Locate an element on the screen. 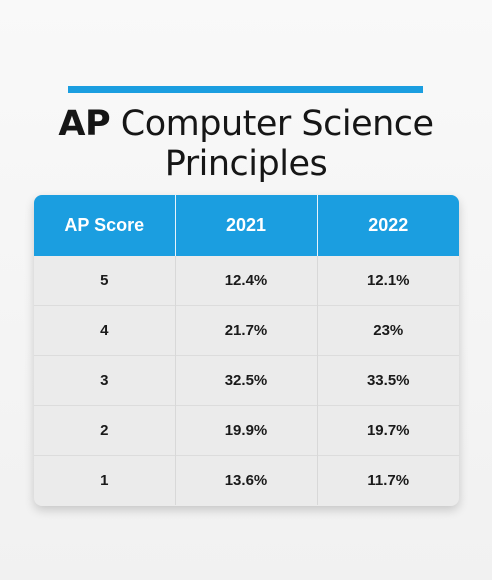  table-row: 5 12.4% 12.1% is located at coordinates (246, 281).